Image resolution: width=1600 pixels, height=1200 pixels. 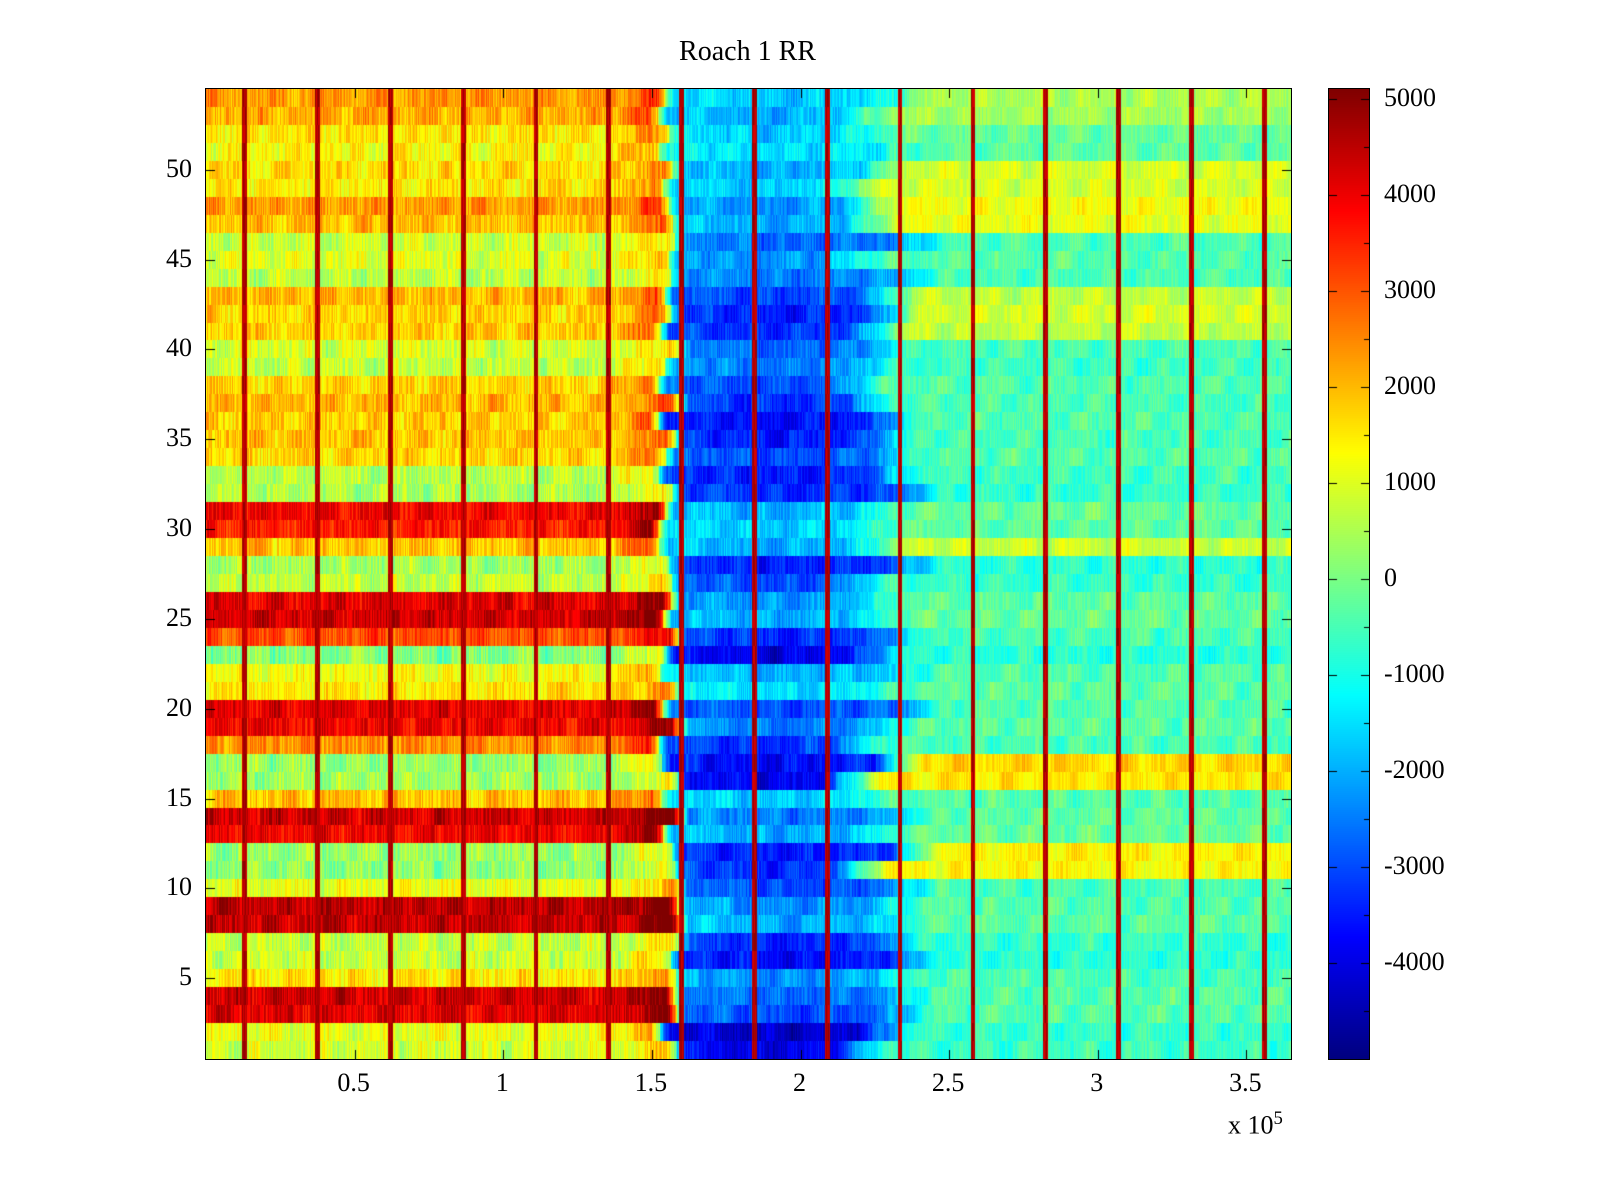 What do you see at coordinates (1410, 385) in the screenshot?
I see `colorbar-tick-label: 2000` at bounding box center [1410, 385].